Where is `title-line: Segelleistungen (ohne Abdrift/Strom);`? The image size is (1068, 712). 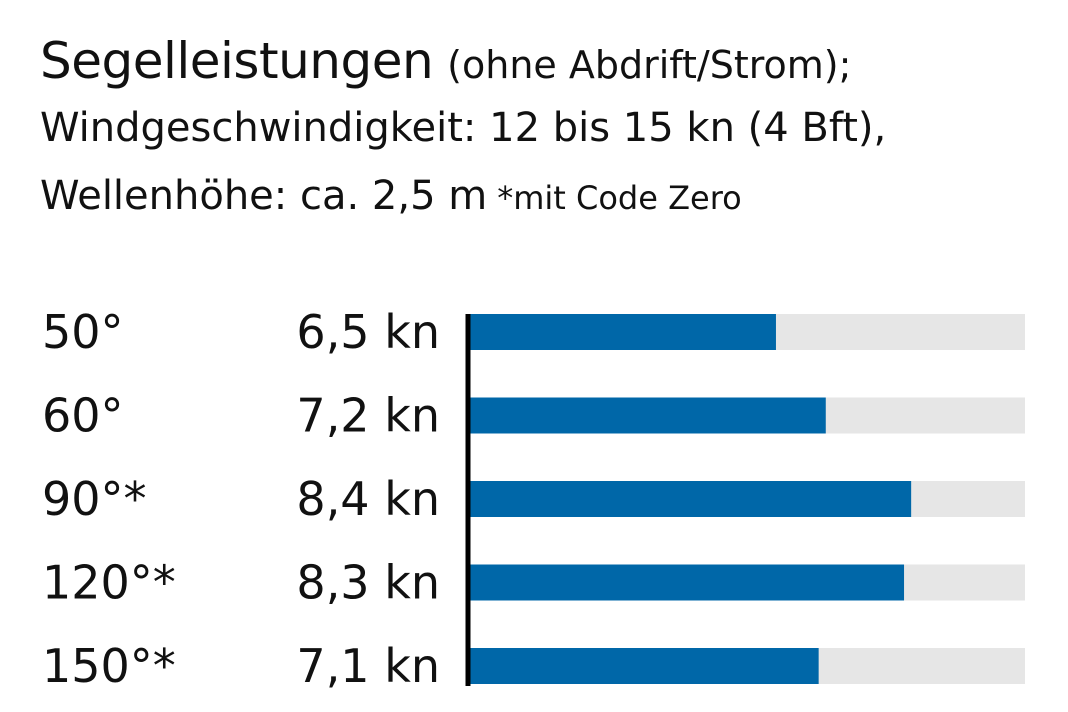 title-line: Segelleistungen (ohne Abdrift/Strom); is located at coordinates (545, 61).